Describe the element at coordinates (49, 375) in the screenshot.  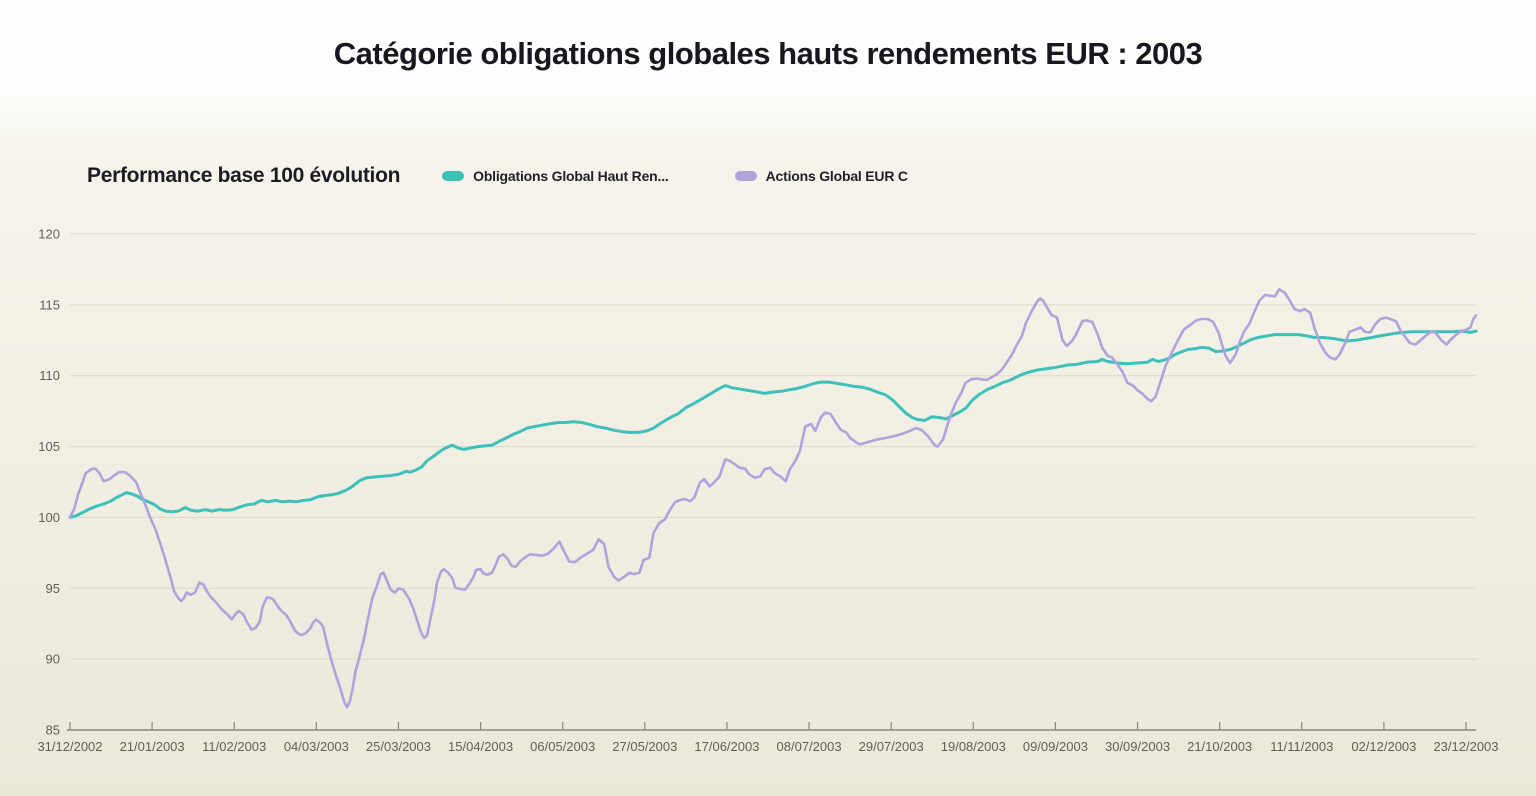
I see `y-axis-label-110: 110` at that location.